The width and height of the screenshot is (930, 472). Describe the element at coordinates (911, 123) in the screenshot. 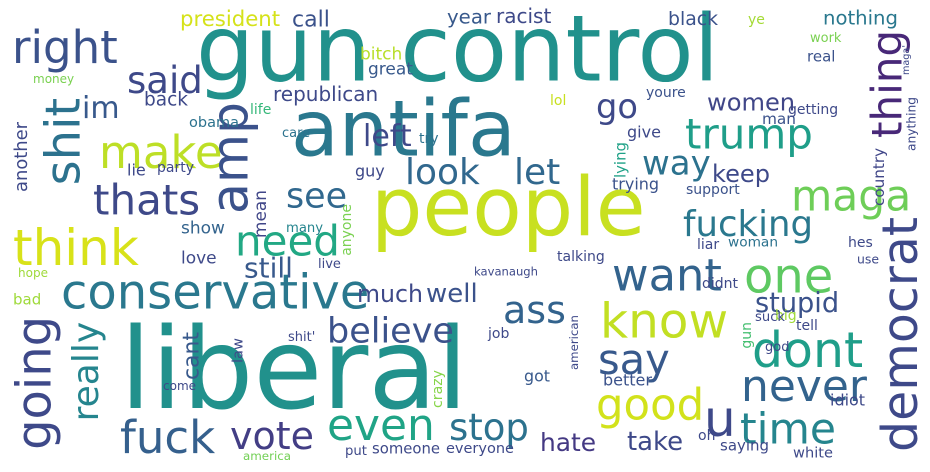

I see `cloud-word: anything` at that location.